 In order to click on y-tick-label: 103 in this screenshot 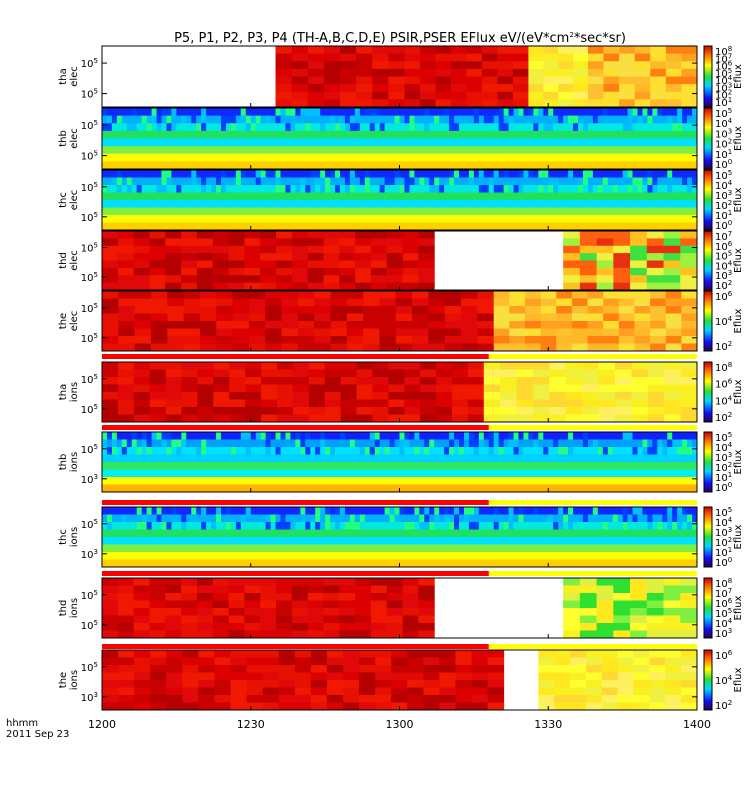, I will do `click(89, 479)`.